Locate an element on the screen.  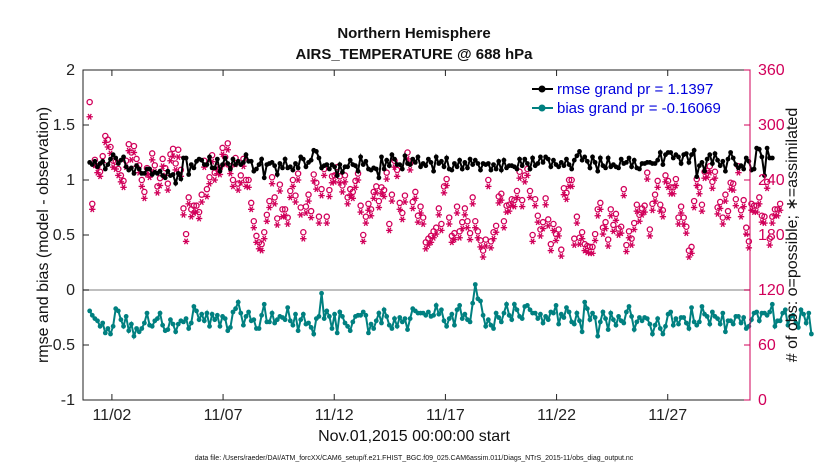
y-tick-label-1: -0.5 is located at coordinates (61, 345).